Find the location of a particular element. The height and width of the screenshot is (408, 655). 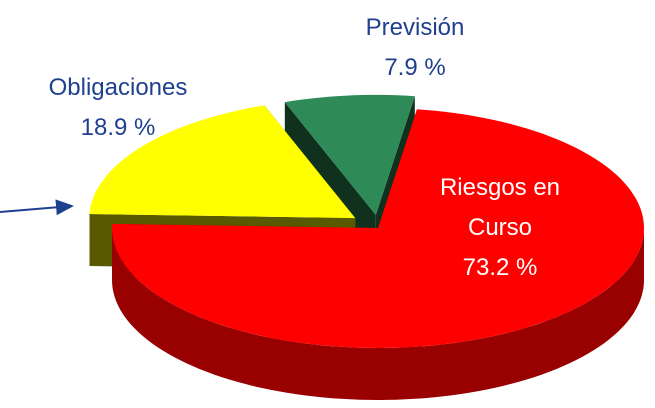

value-label: 7.9 % is located at coordinates (415, 67).